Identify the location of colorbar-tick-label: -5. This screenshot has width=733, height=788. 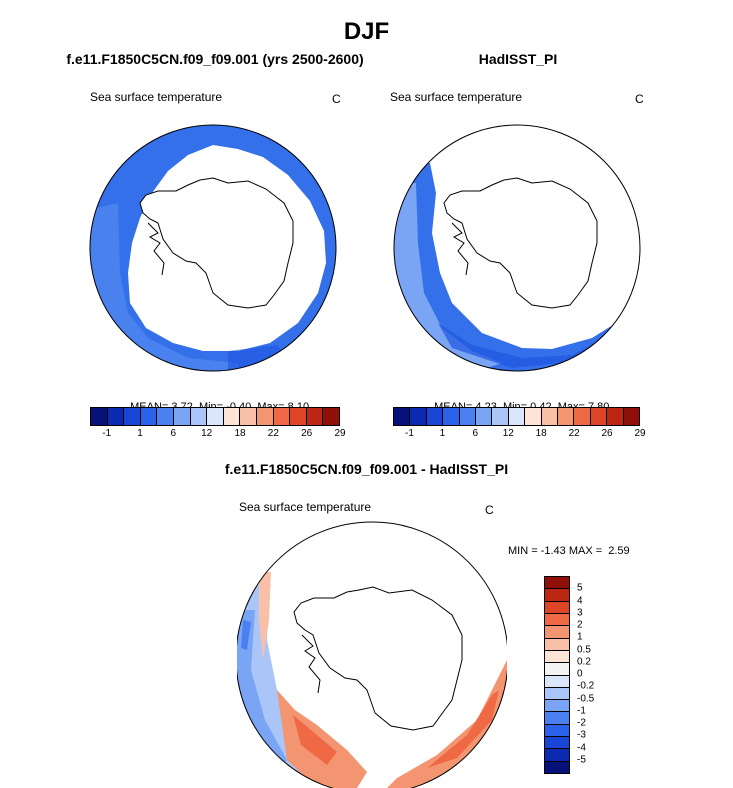
(581, 760).